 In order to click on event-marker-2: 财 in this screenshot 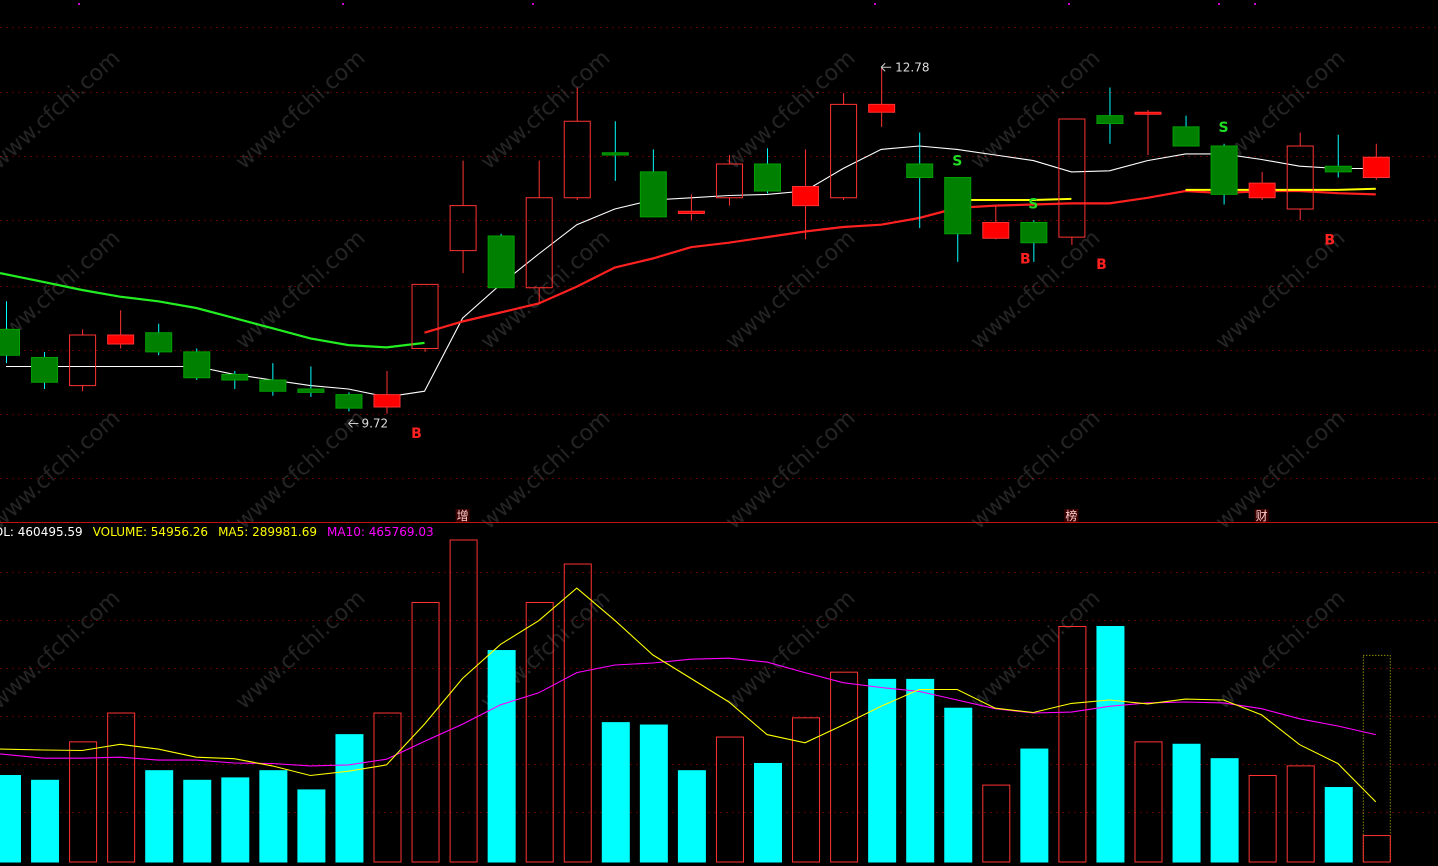, I will do `click(1262, 516)`.